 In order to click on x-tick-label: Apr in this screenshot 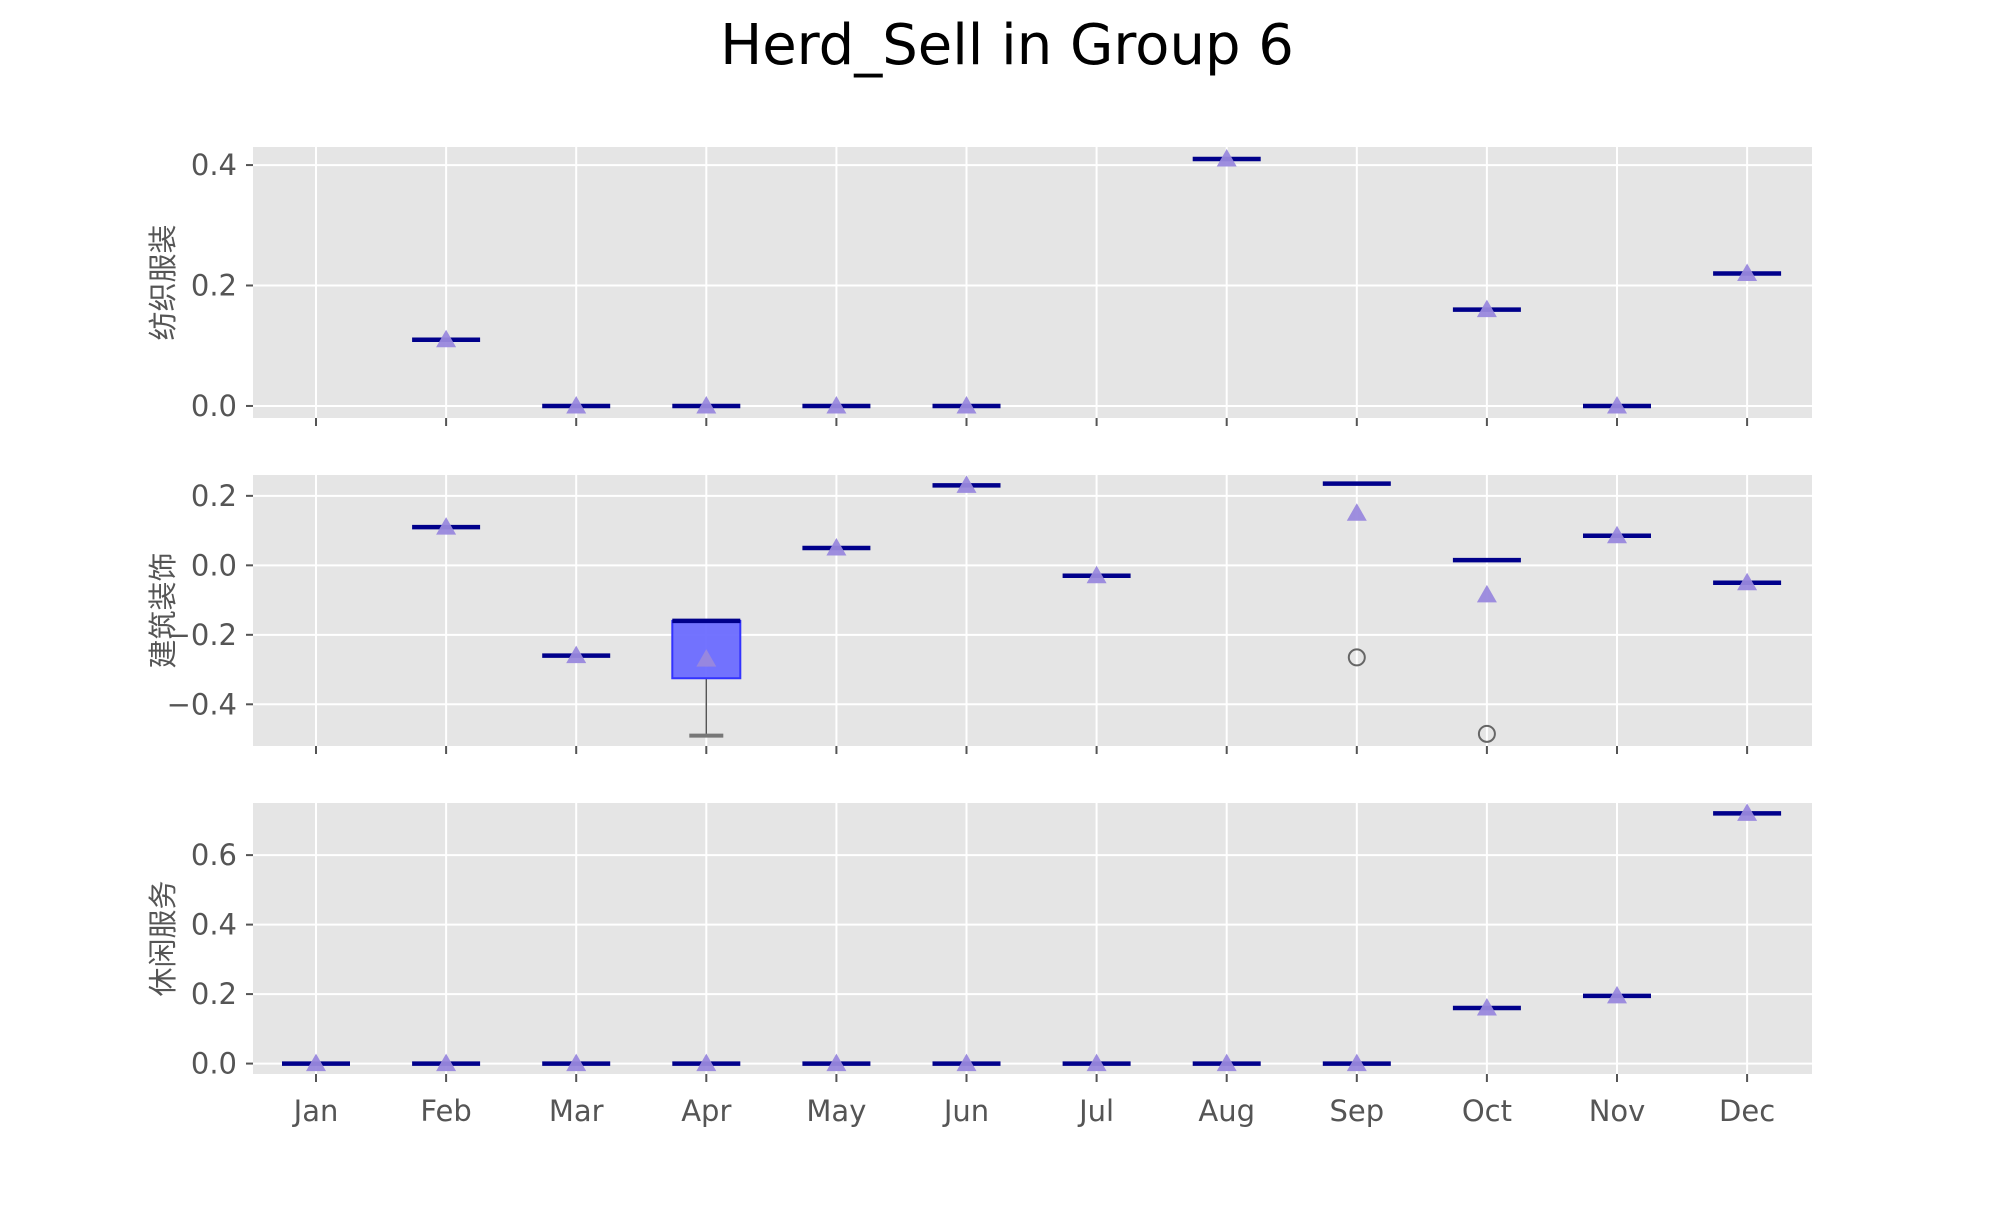, I will do `click(706, 1111)`.